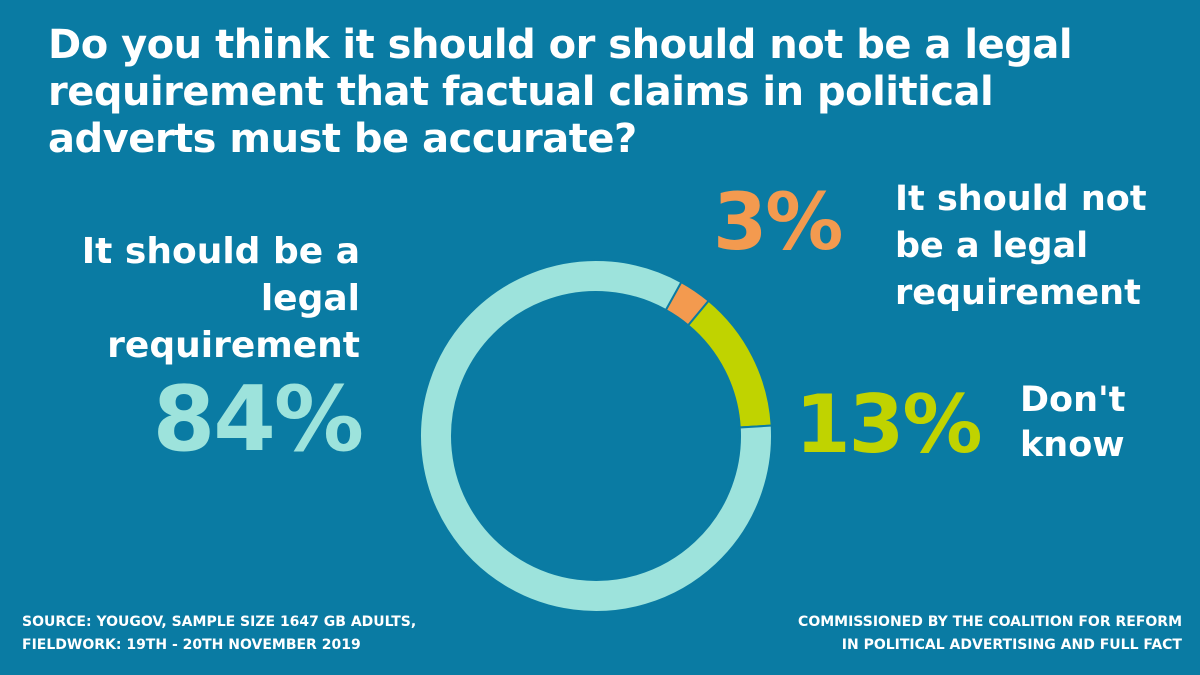 The height and width of the screenshot is (675, 1200). What do you see at coordinates (888, 424) in the screenshot?
I see `slice-value-dont-know: 13%` at bounding box center [888, 424].